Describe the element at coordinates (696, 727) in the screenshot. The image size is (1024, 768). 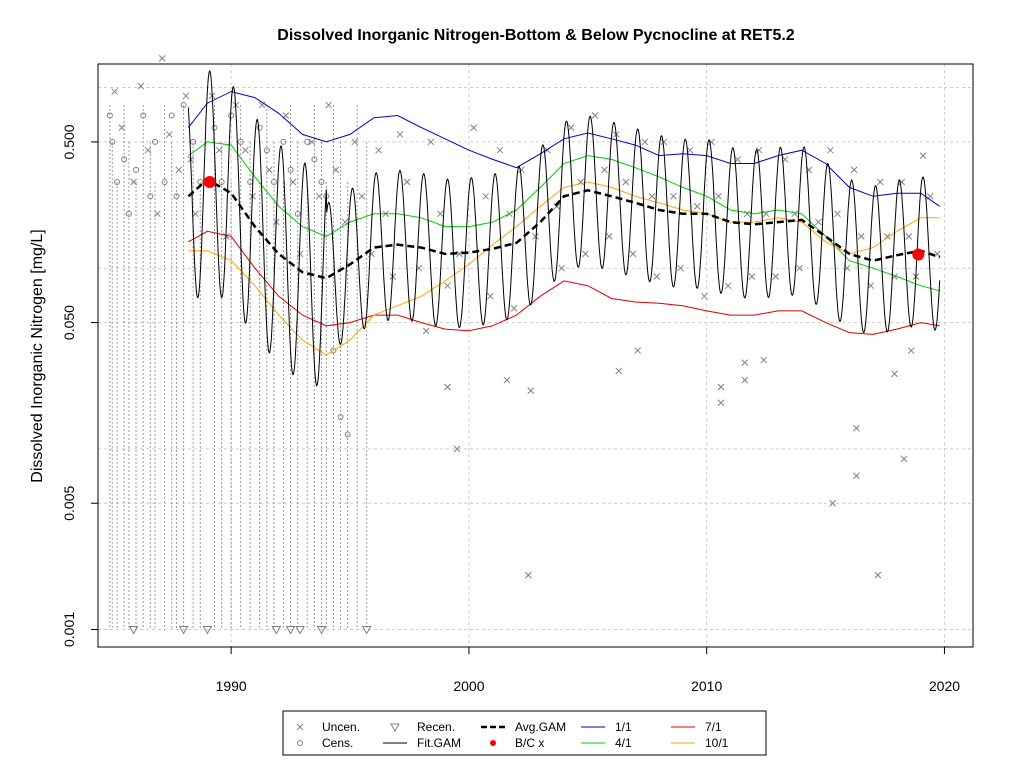
I see `legend-item: 7/1` at that location.